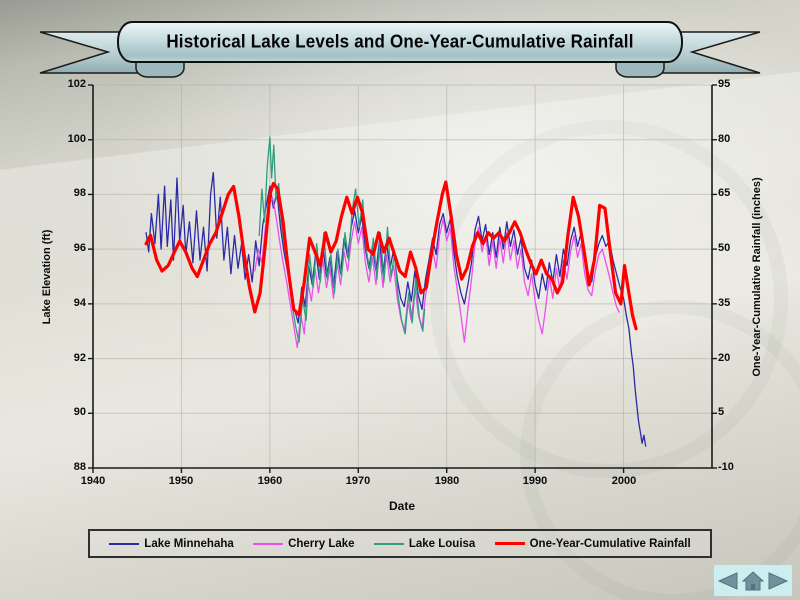  I want to click on y-right-tick-label: 80, so click(724, 139).